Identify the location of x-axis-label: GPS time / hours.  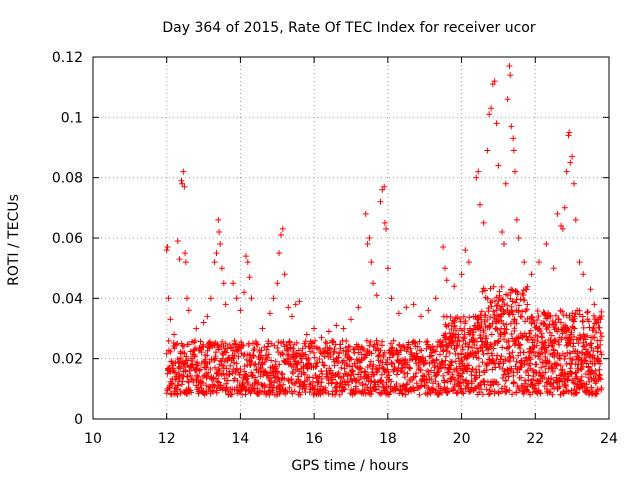
(349, 466).